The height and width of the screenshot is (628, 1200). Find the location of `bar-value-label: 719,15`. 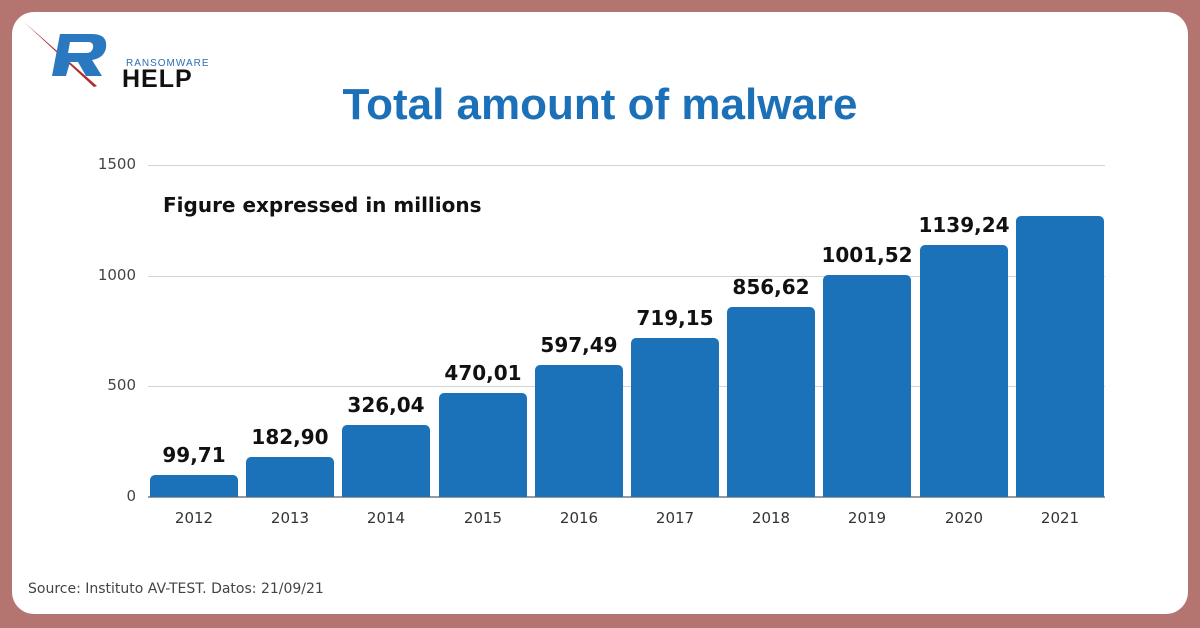

bar-value-label: 719,15 is located at coordinates (675, 318).